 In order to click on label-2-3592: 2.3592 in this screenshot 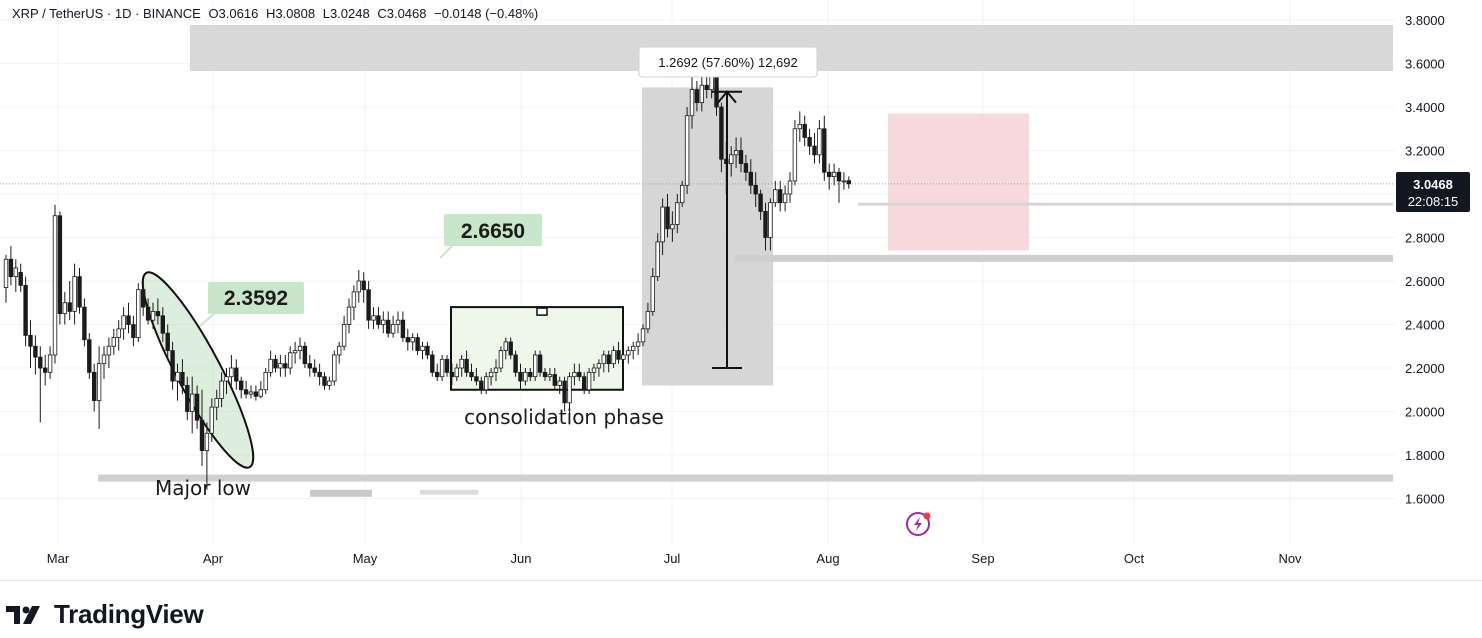, I will do `click(256, 298)`.